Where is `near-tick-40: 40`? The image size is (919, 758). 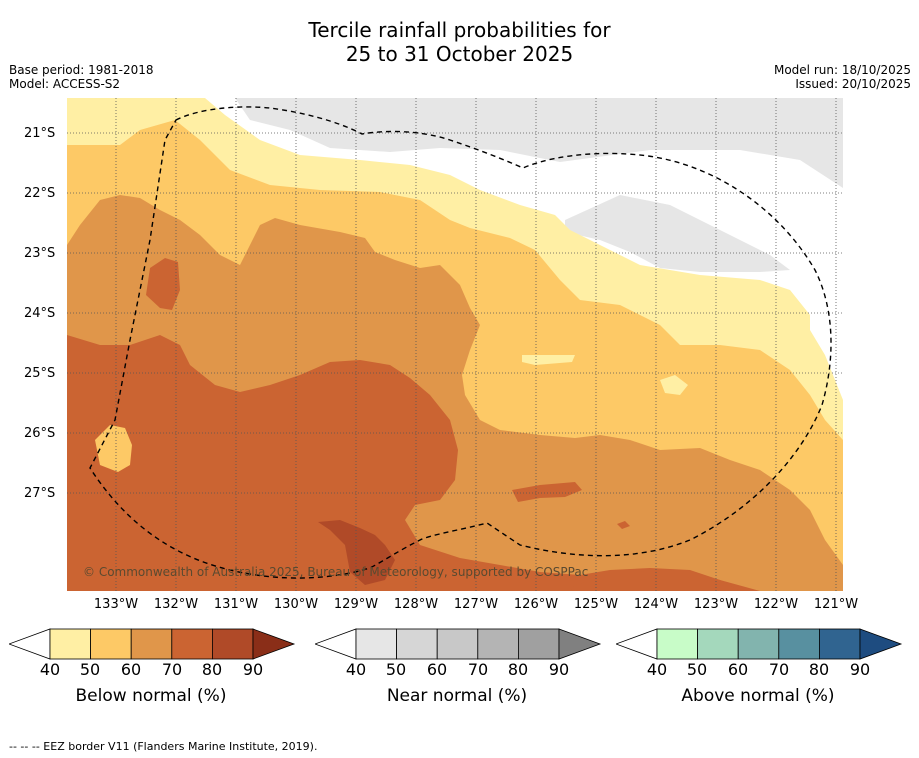
near-tick-40: 40 is located at coordinates (356, 669).